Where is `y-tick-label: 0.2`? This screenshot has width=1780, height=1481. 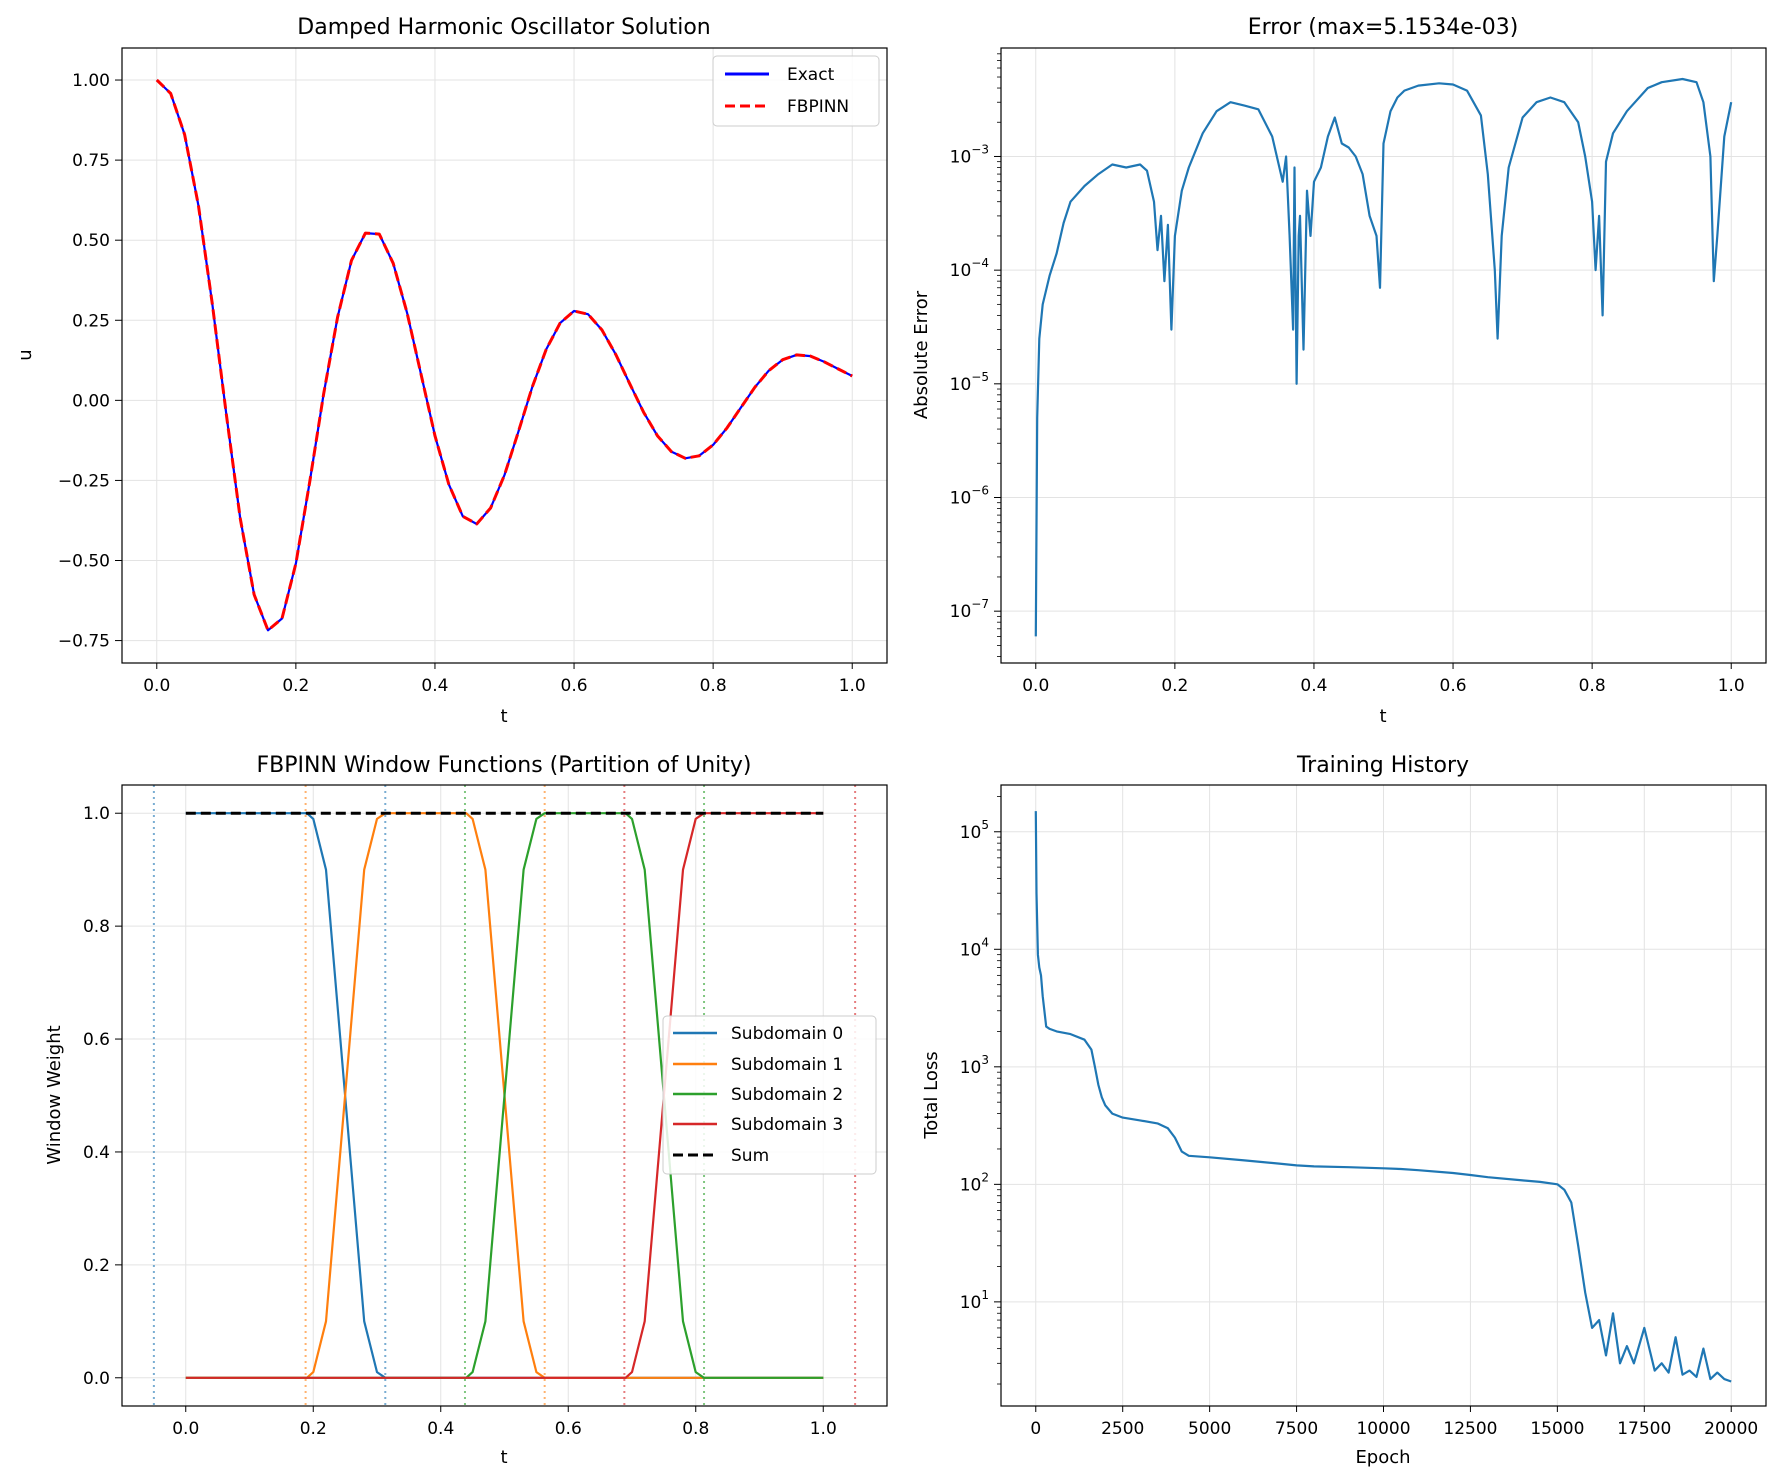 y-tick-label: 0.2 is located at coordinates (96, 1266).